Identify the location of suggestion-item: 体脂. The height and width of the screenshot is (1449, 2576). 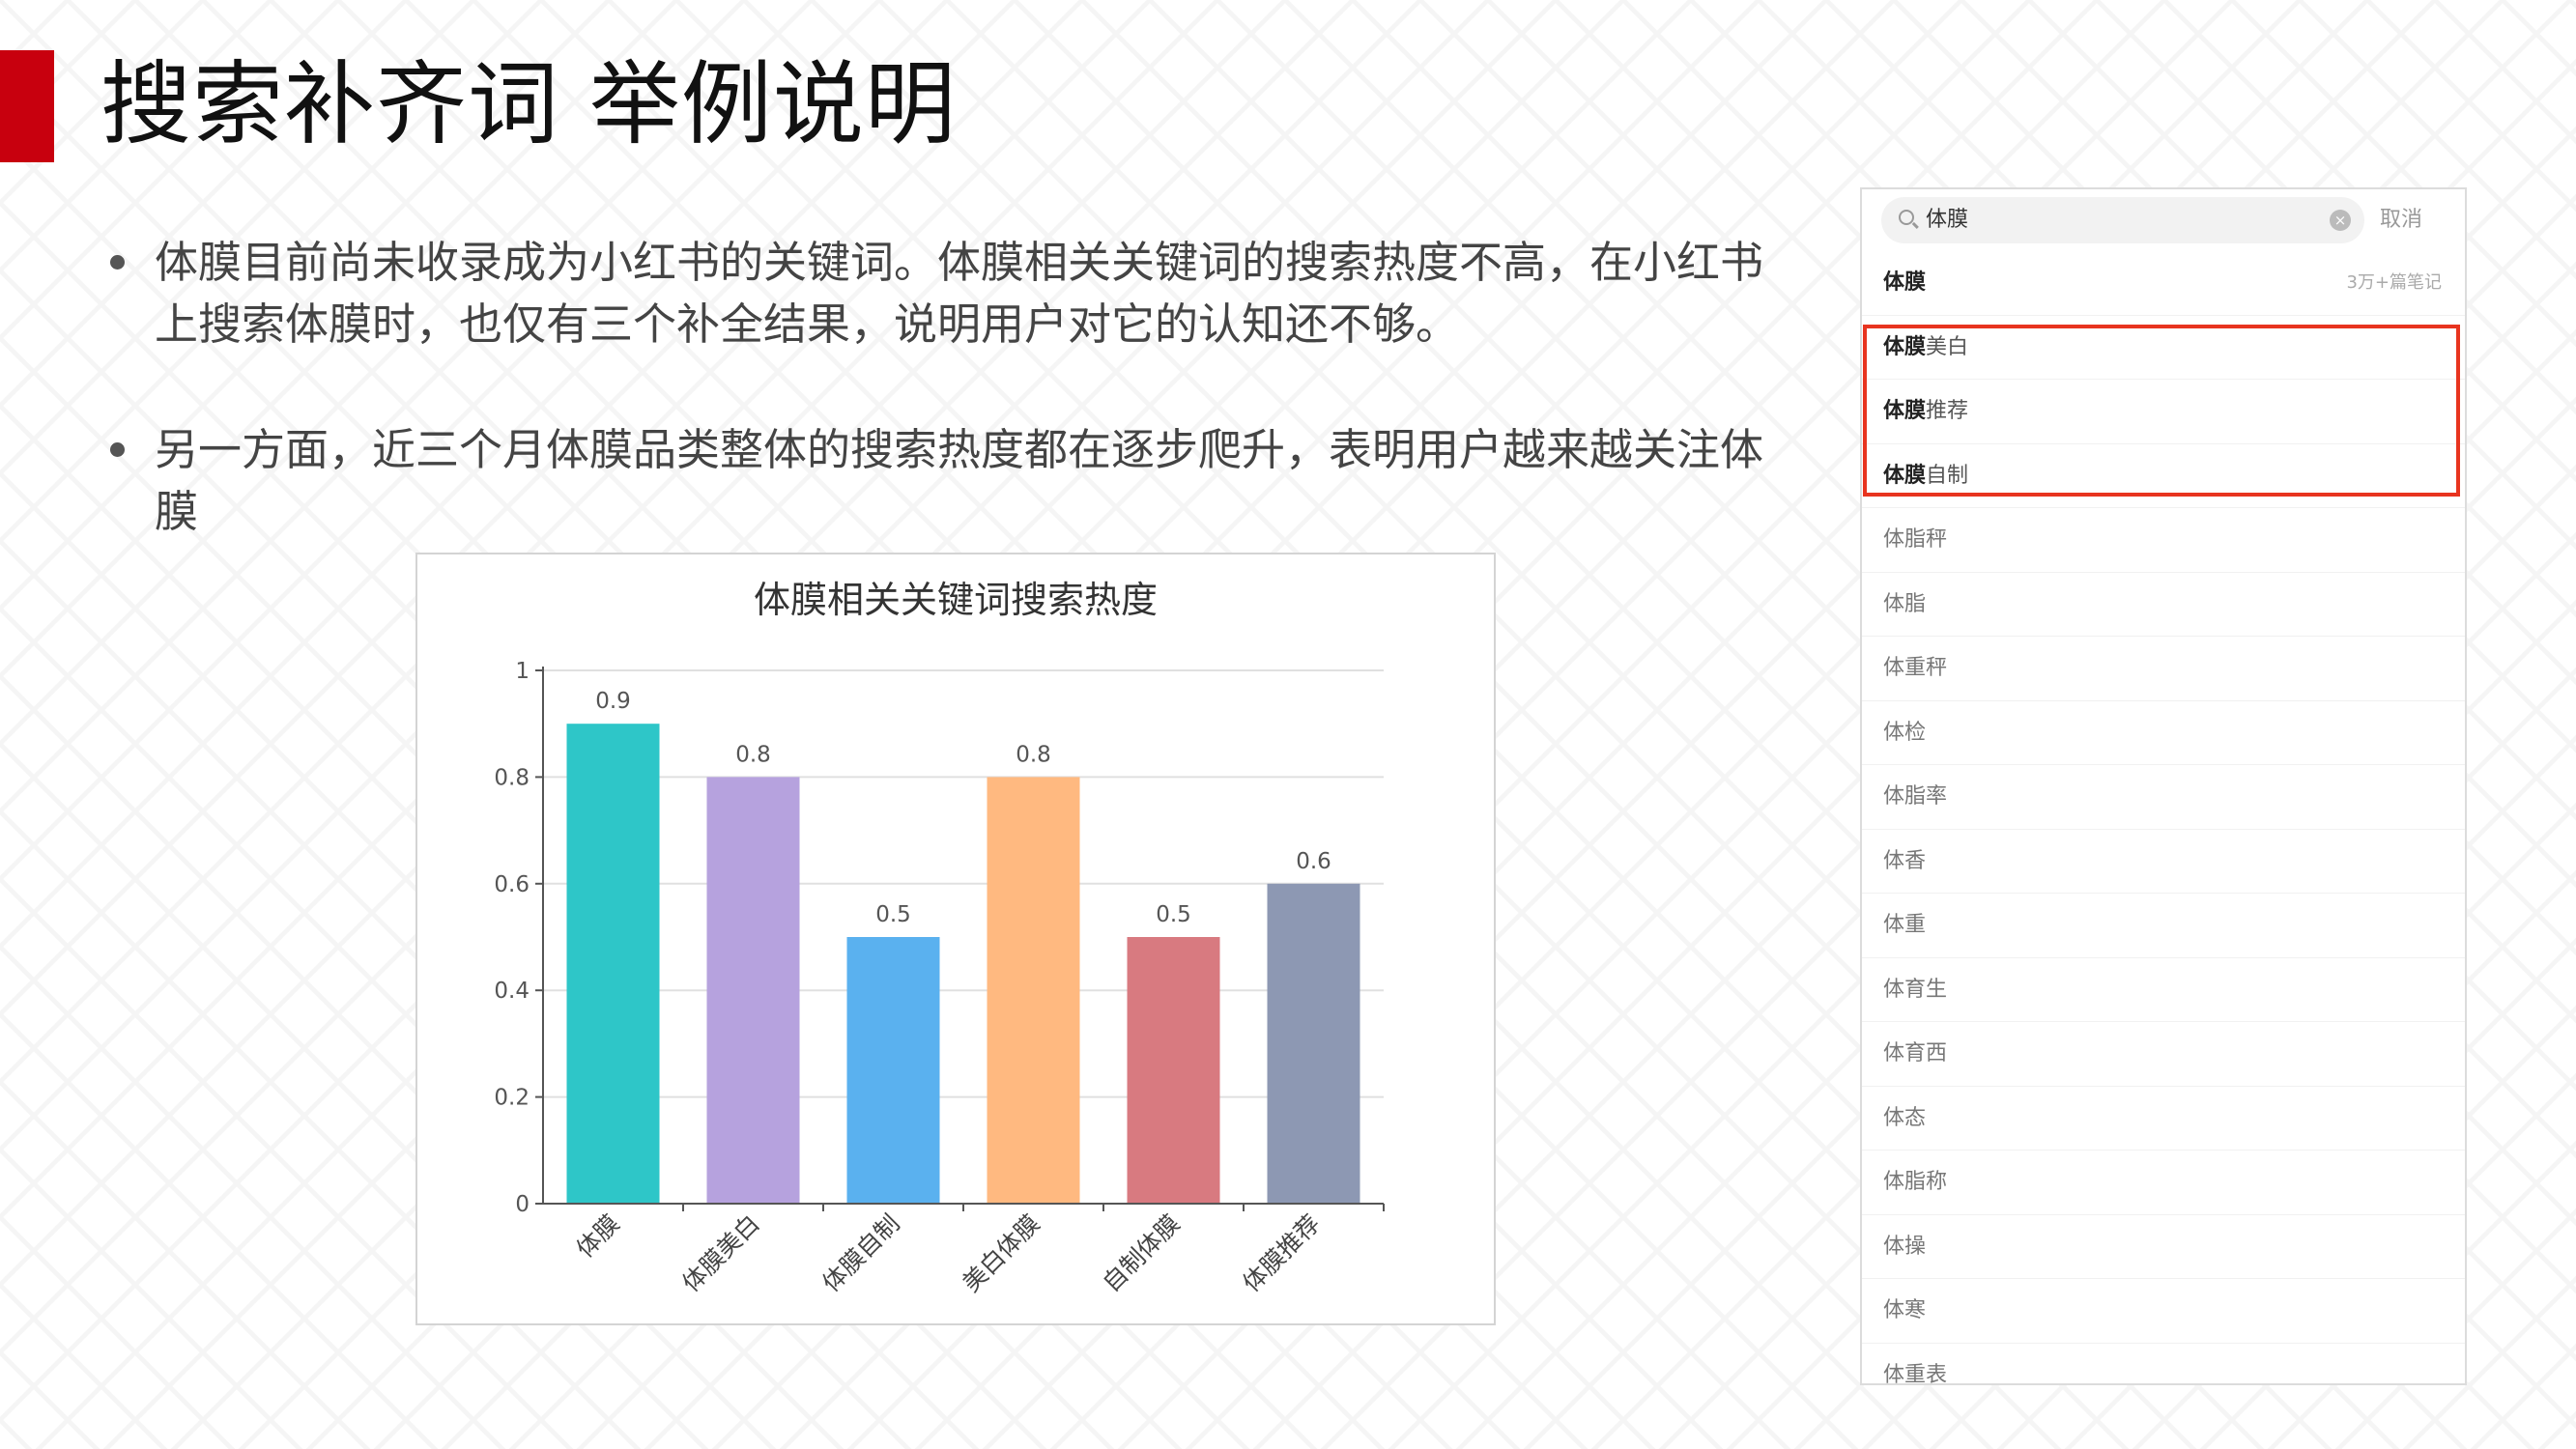
(2164, 605).